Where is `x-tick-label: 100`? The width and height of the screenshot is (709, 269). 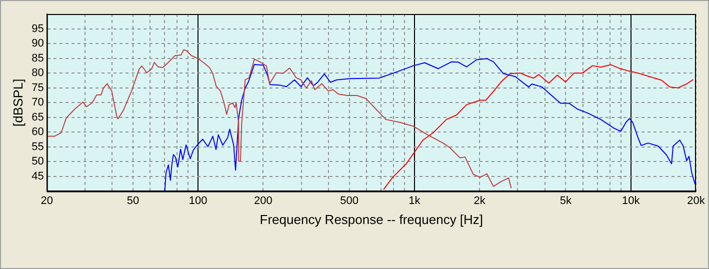
x-tick-label: 100 is located at coordinates (198, 200).